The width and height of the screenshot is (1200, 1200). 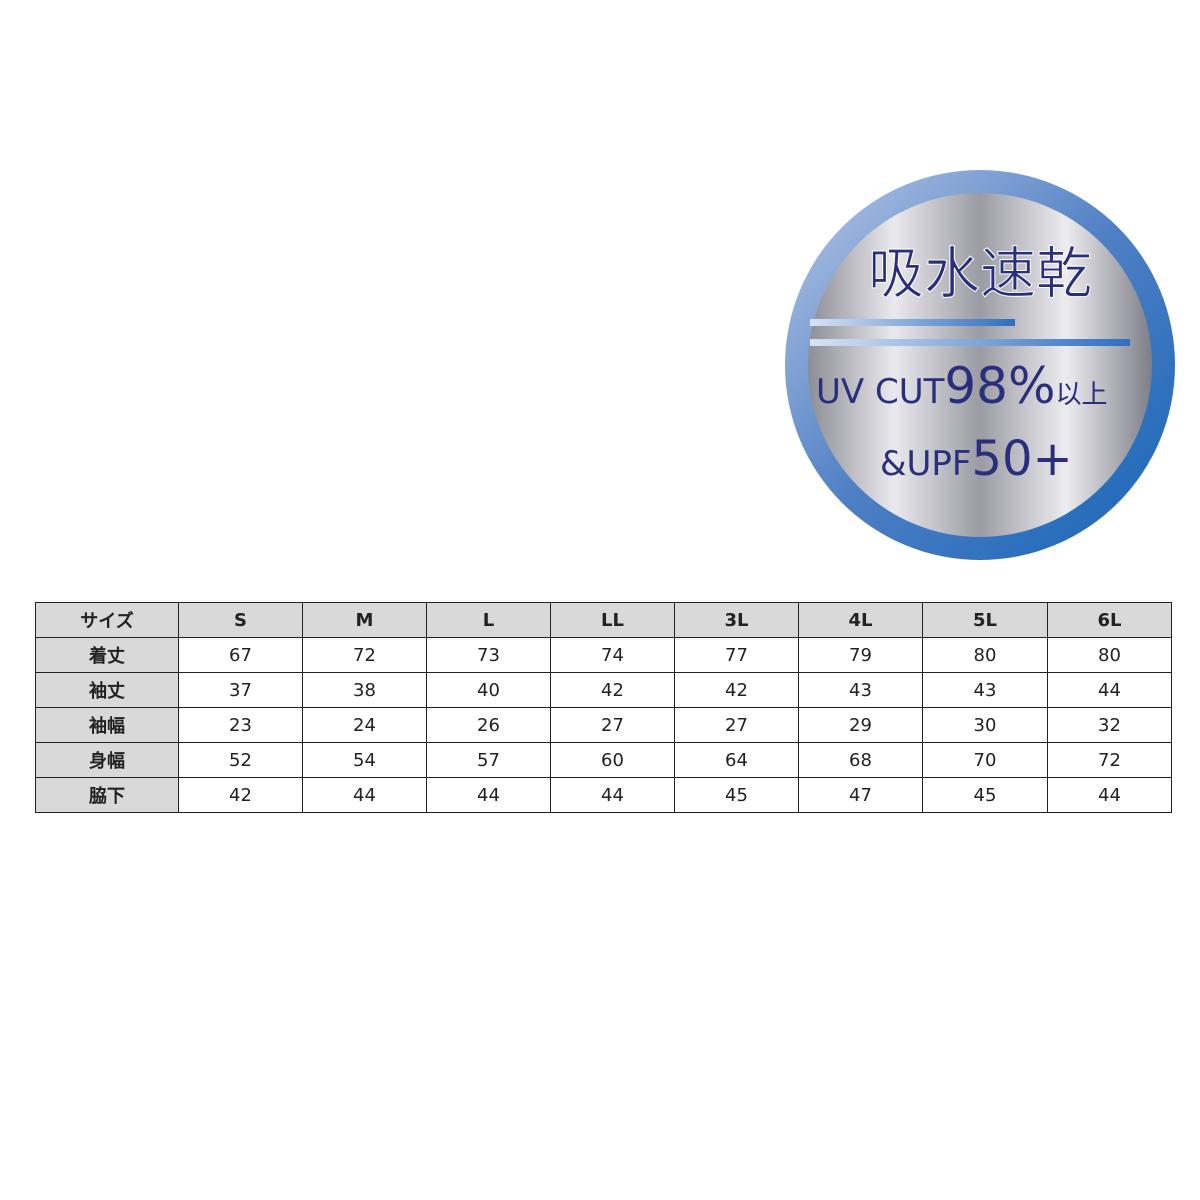 What do you see at coordinates (612, 655) in the screenshot?
I see `cell: 74` at bounding box center [612, 655].